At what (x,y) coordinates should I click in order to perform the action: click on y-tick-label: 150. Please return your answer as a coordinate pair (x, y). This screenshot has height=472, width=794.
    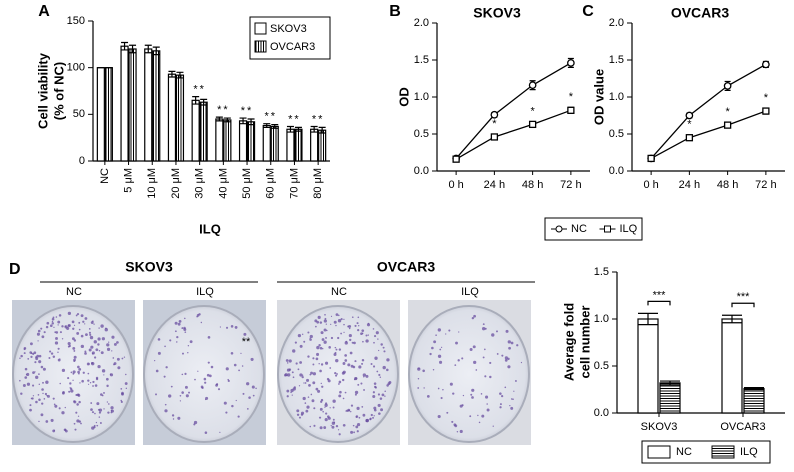
    Looking at the image, I should click on (76, 21).